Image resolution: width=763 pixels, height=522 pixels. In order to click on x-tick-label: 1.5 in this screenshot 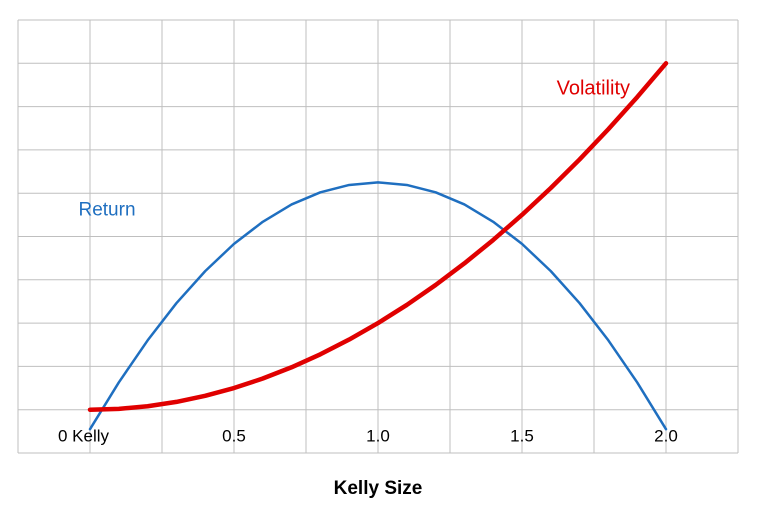, I will do `click(522, 435)`.